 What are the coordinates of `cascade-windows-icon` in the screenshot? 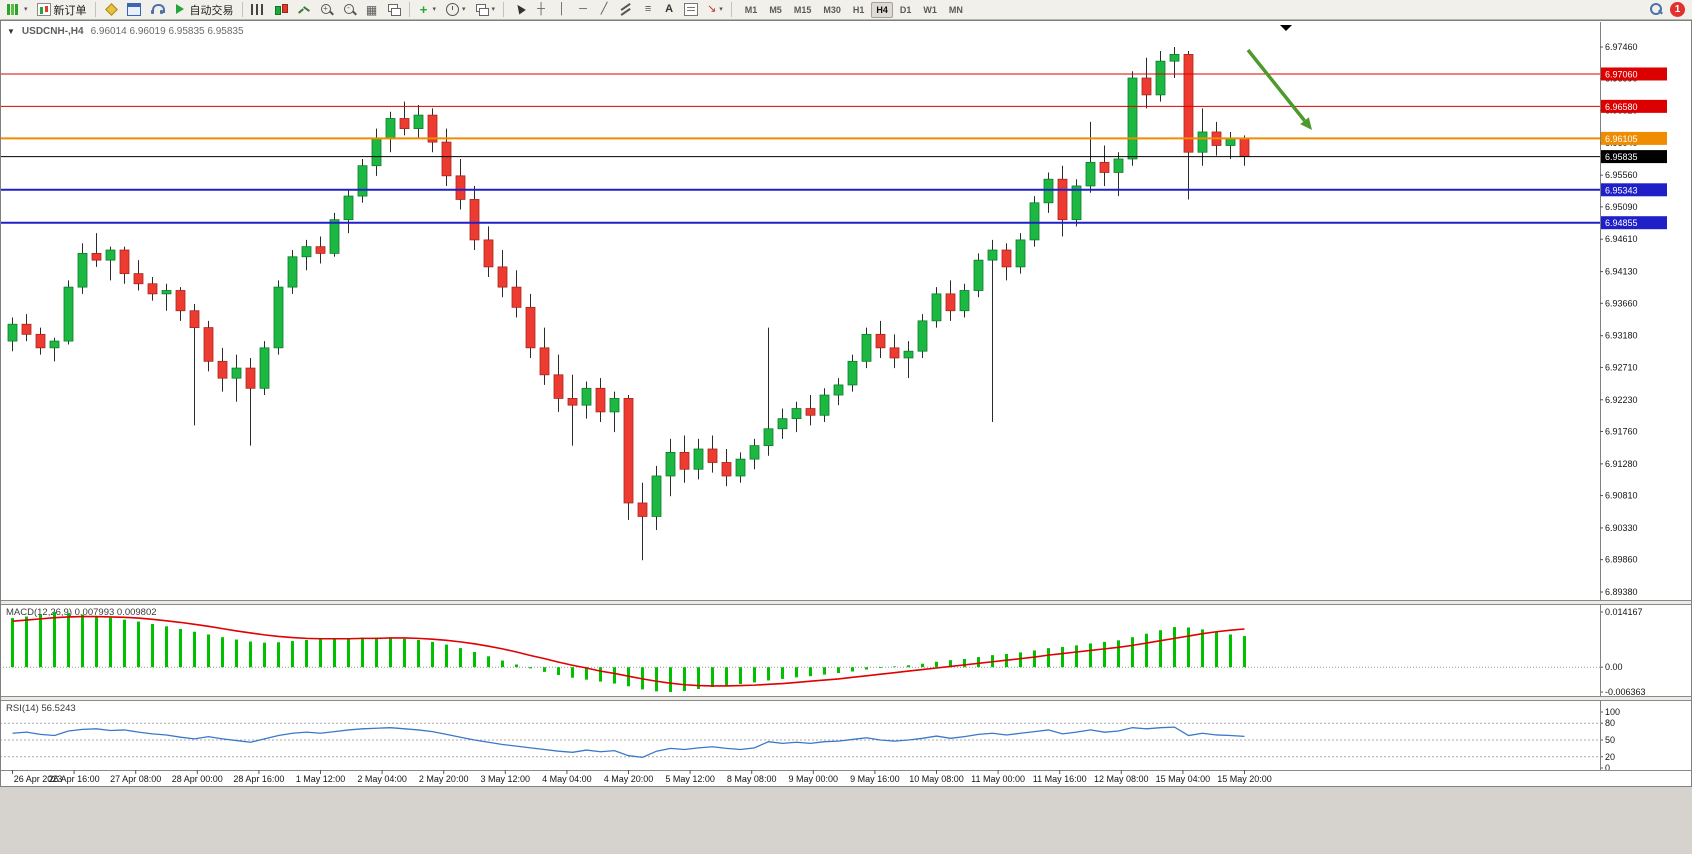 It's located at (394, 9).